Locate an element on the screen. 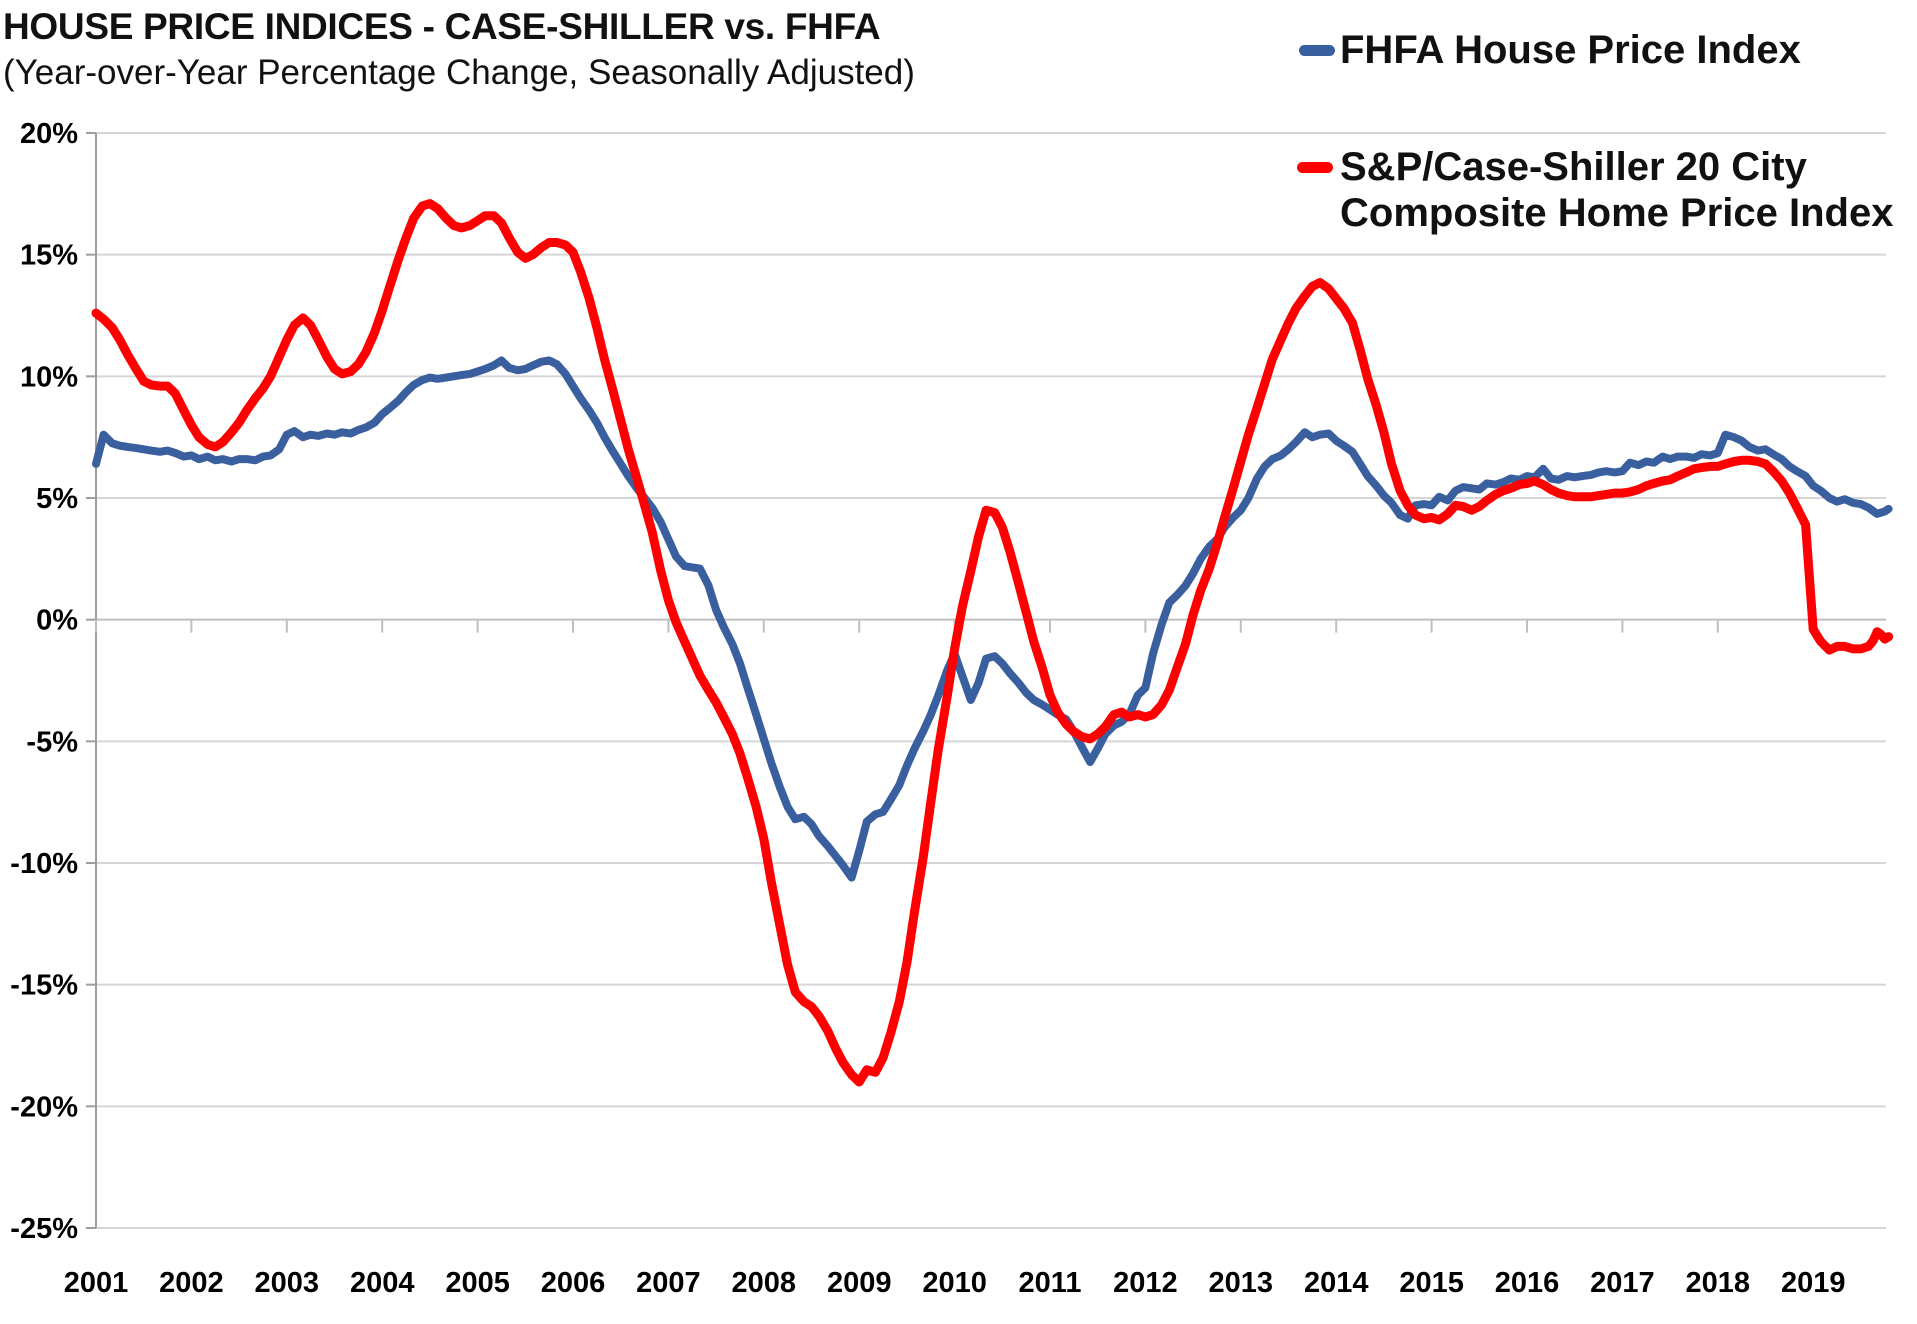 Image resolution: width=1917 pixels, height=1324 pixels. x-tick-label: 2013 is located at coordinates (1241, 1283).